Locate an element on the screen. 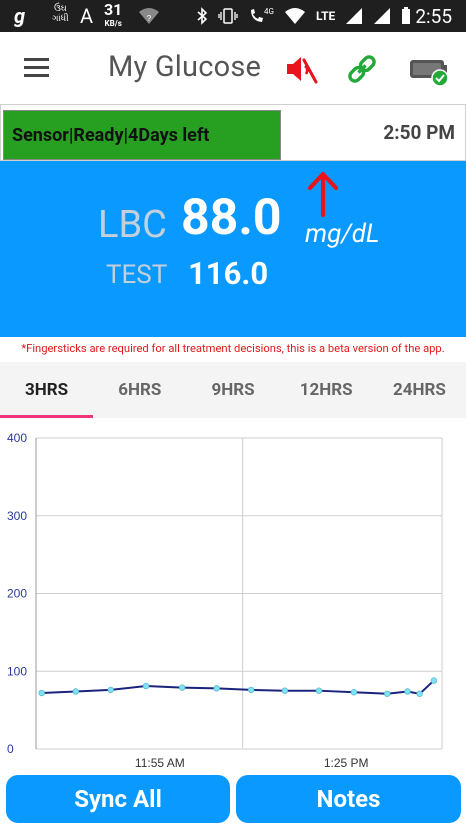 The image size is (466, 828). tab-24hrs: 24HRS is located at coordinates (419, 390).